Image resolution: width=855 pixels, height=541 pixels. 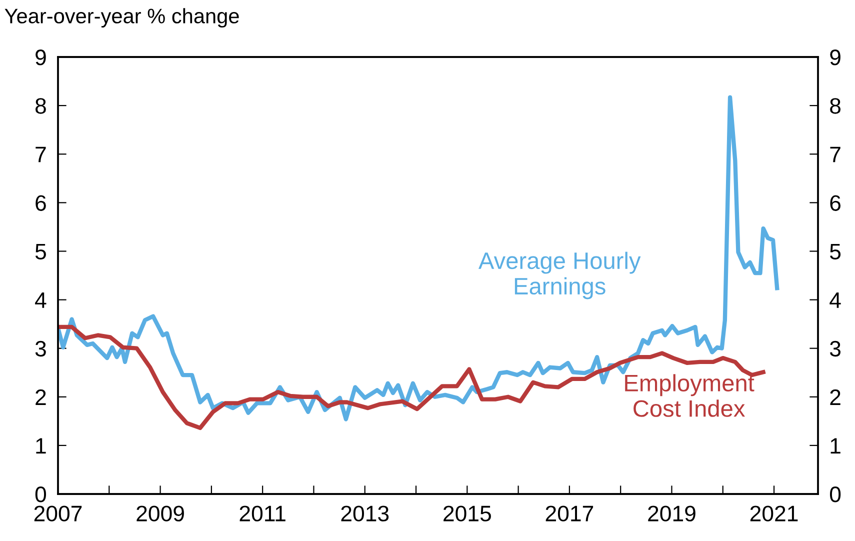 What do you see at coordinates (41, 58) in the screenshot?
I see `y-tick-label: 9` at bounding box center [41, 58].